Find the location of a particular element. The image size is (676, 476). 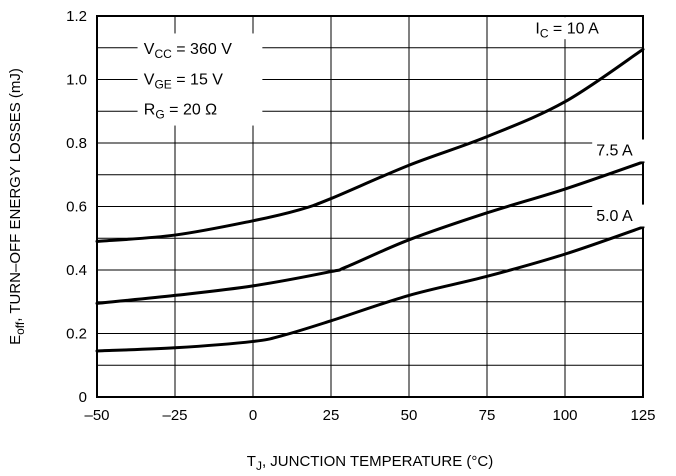

x-tick-label: 50 is located at coordinates (409, 415).